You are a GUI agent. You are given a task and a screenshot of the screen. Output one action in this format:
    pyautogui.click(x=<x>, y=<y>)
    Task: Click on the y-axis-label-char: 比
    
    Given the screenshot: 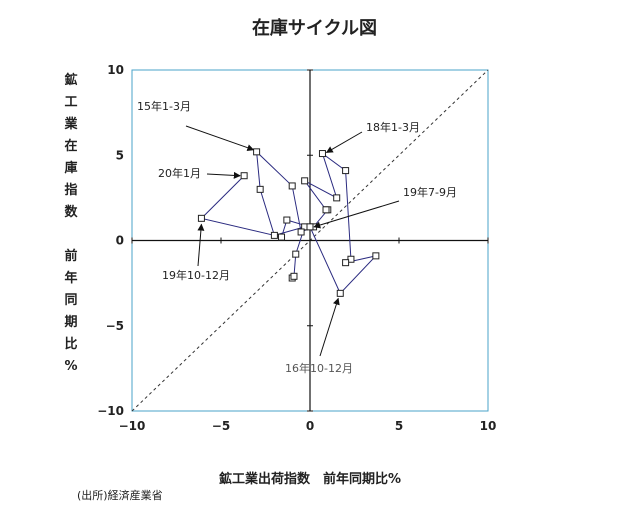 What is the action you would take?
    pyautogui.click(x=71, y=344)
    